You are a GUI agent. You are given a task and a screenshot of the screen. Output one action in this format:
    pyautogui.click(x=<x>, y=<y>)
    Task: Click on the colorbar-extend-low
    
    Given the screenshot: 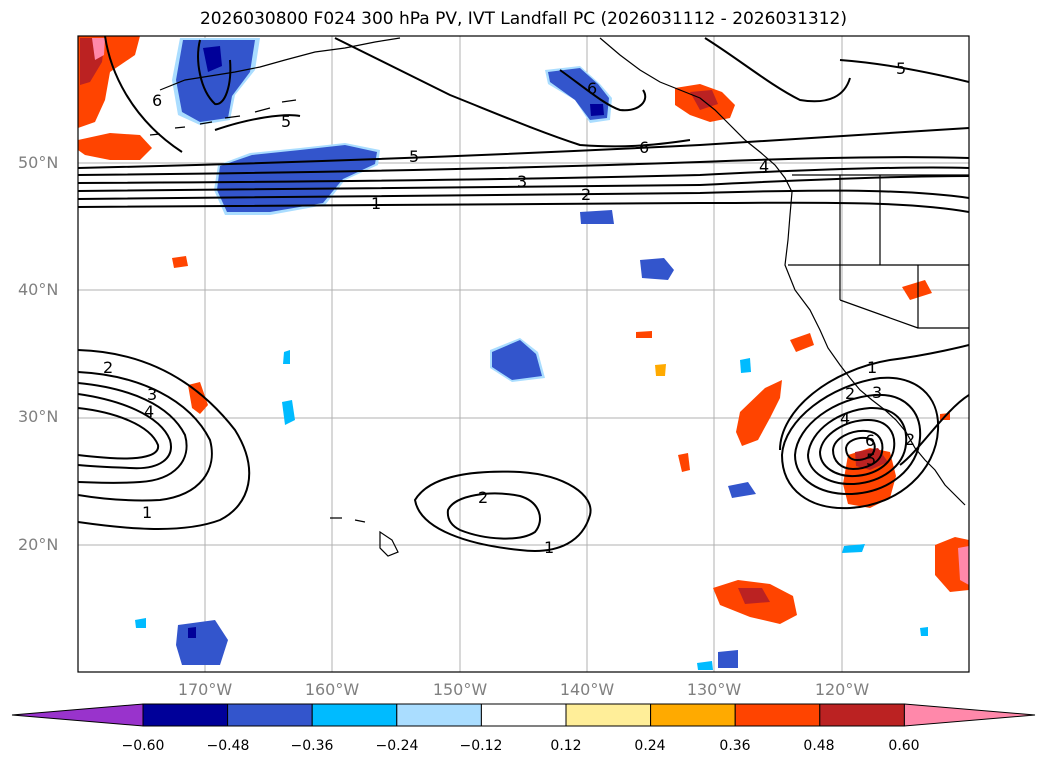 What is the action you would take?
    pyautogui.click(x=77, y=715)
    